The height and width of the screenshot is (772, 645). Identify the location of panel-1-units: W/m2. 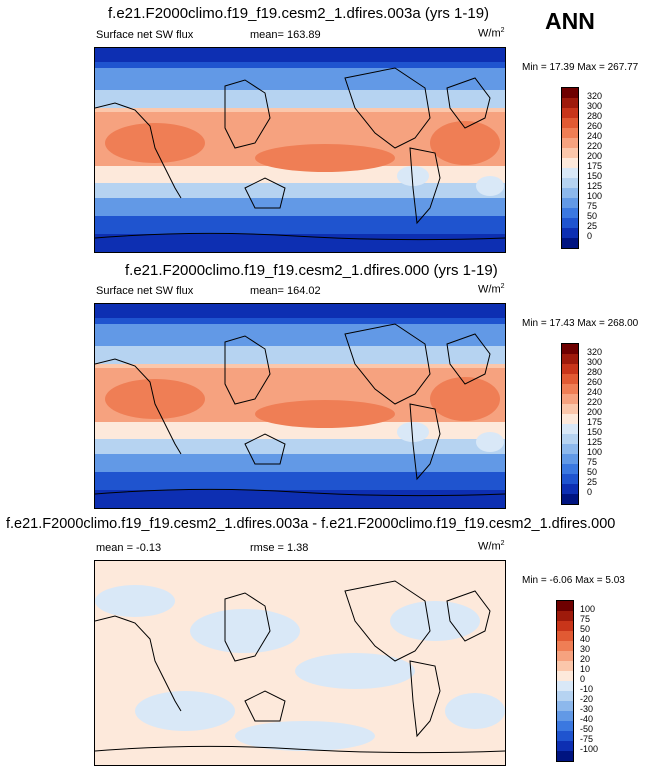
(491, 33).